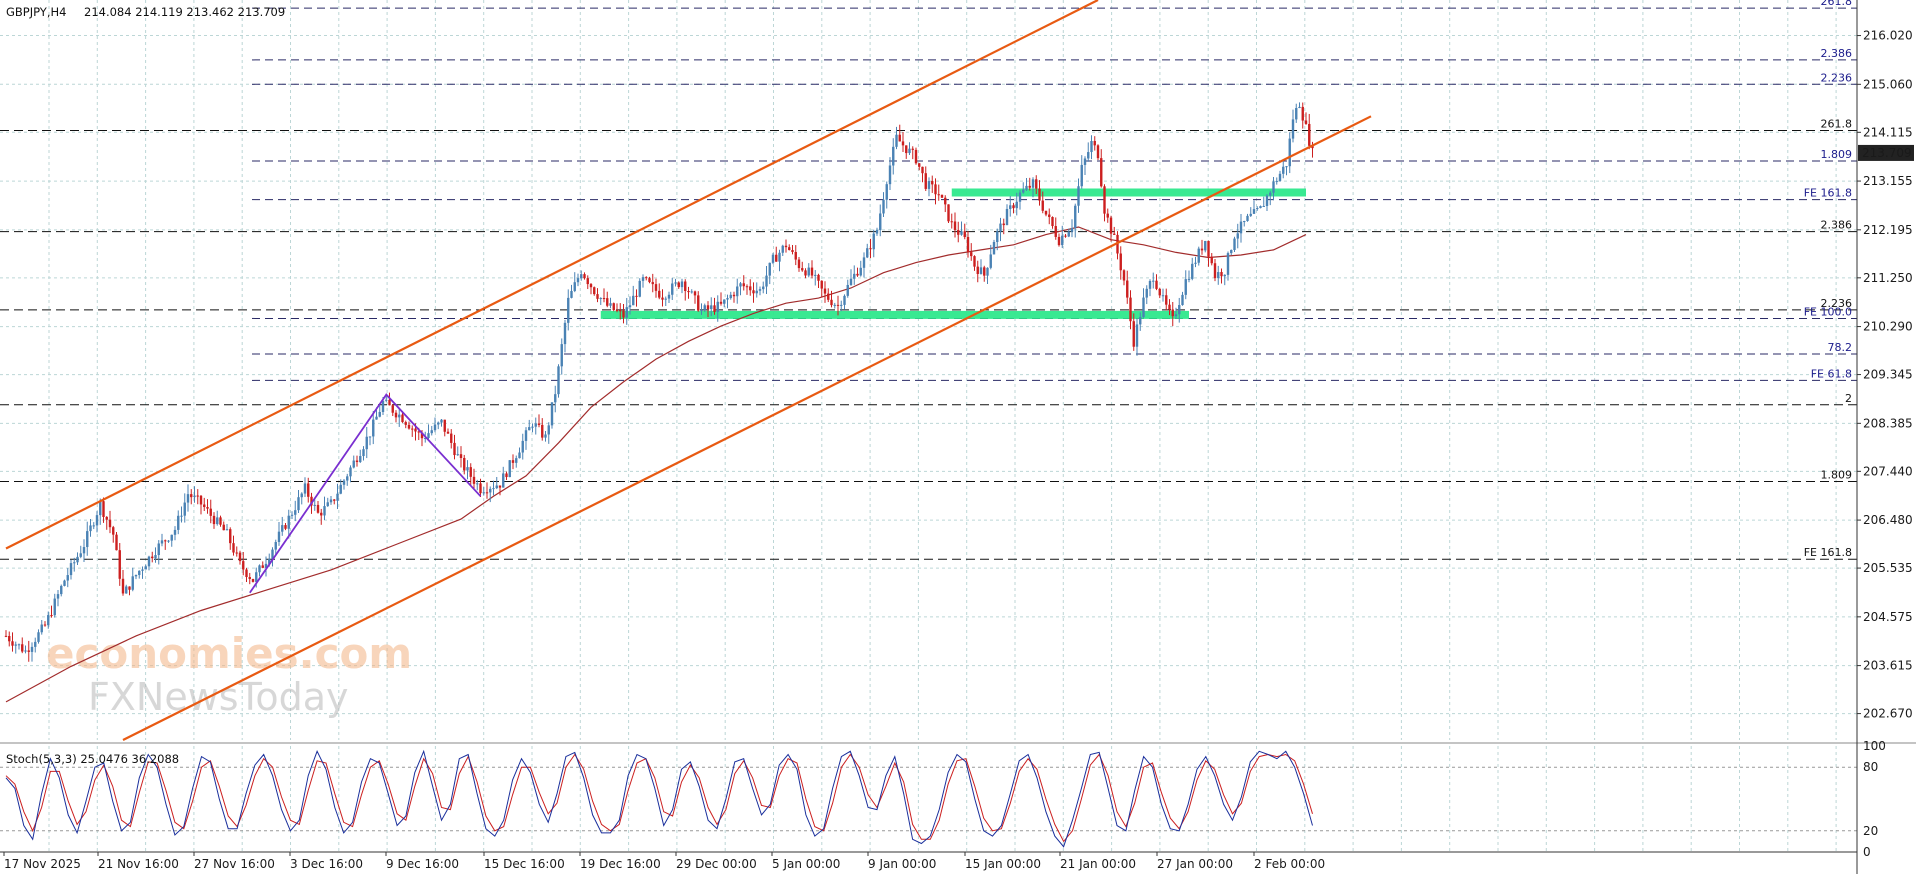  I want to click on price-tick-label: 206.480, so click(1888, 520).